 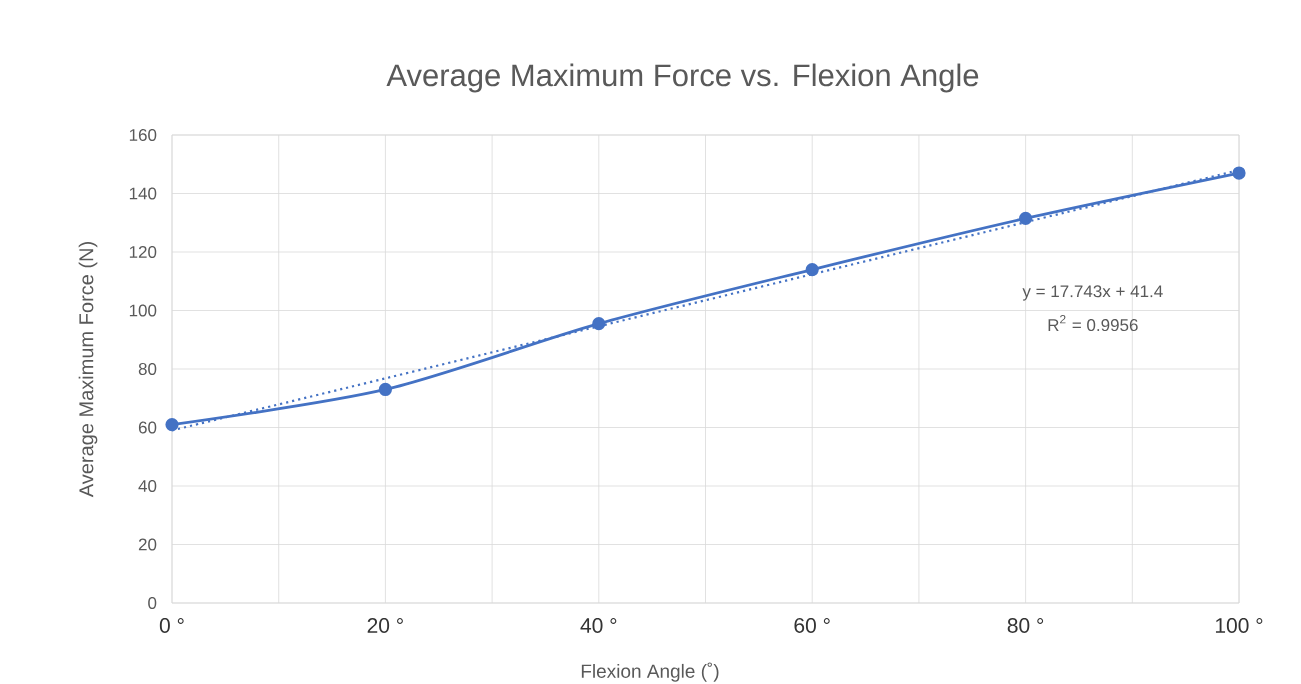 I want to click on y-tick-label: 100, so click(x=143, y=310).